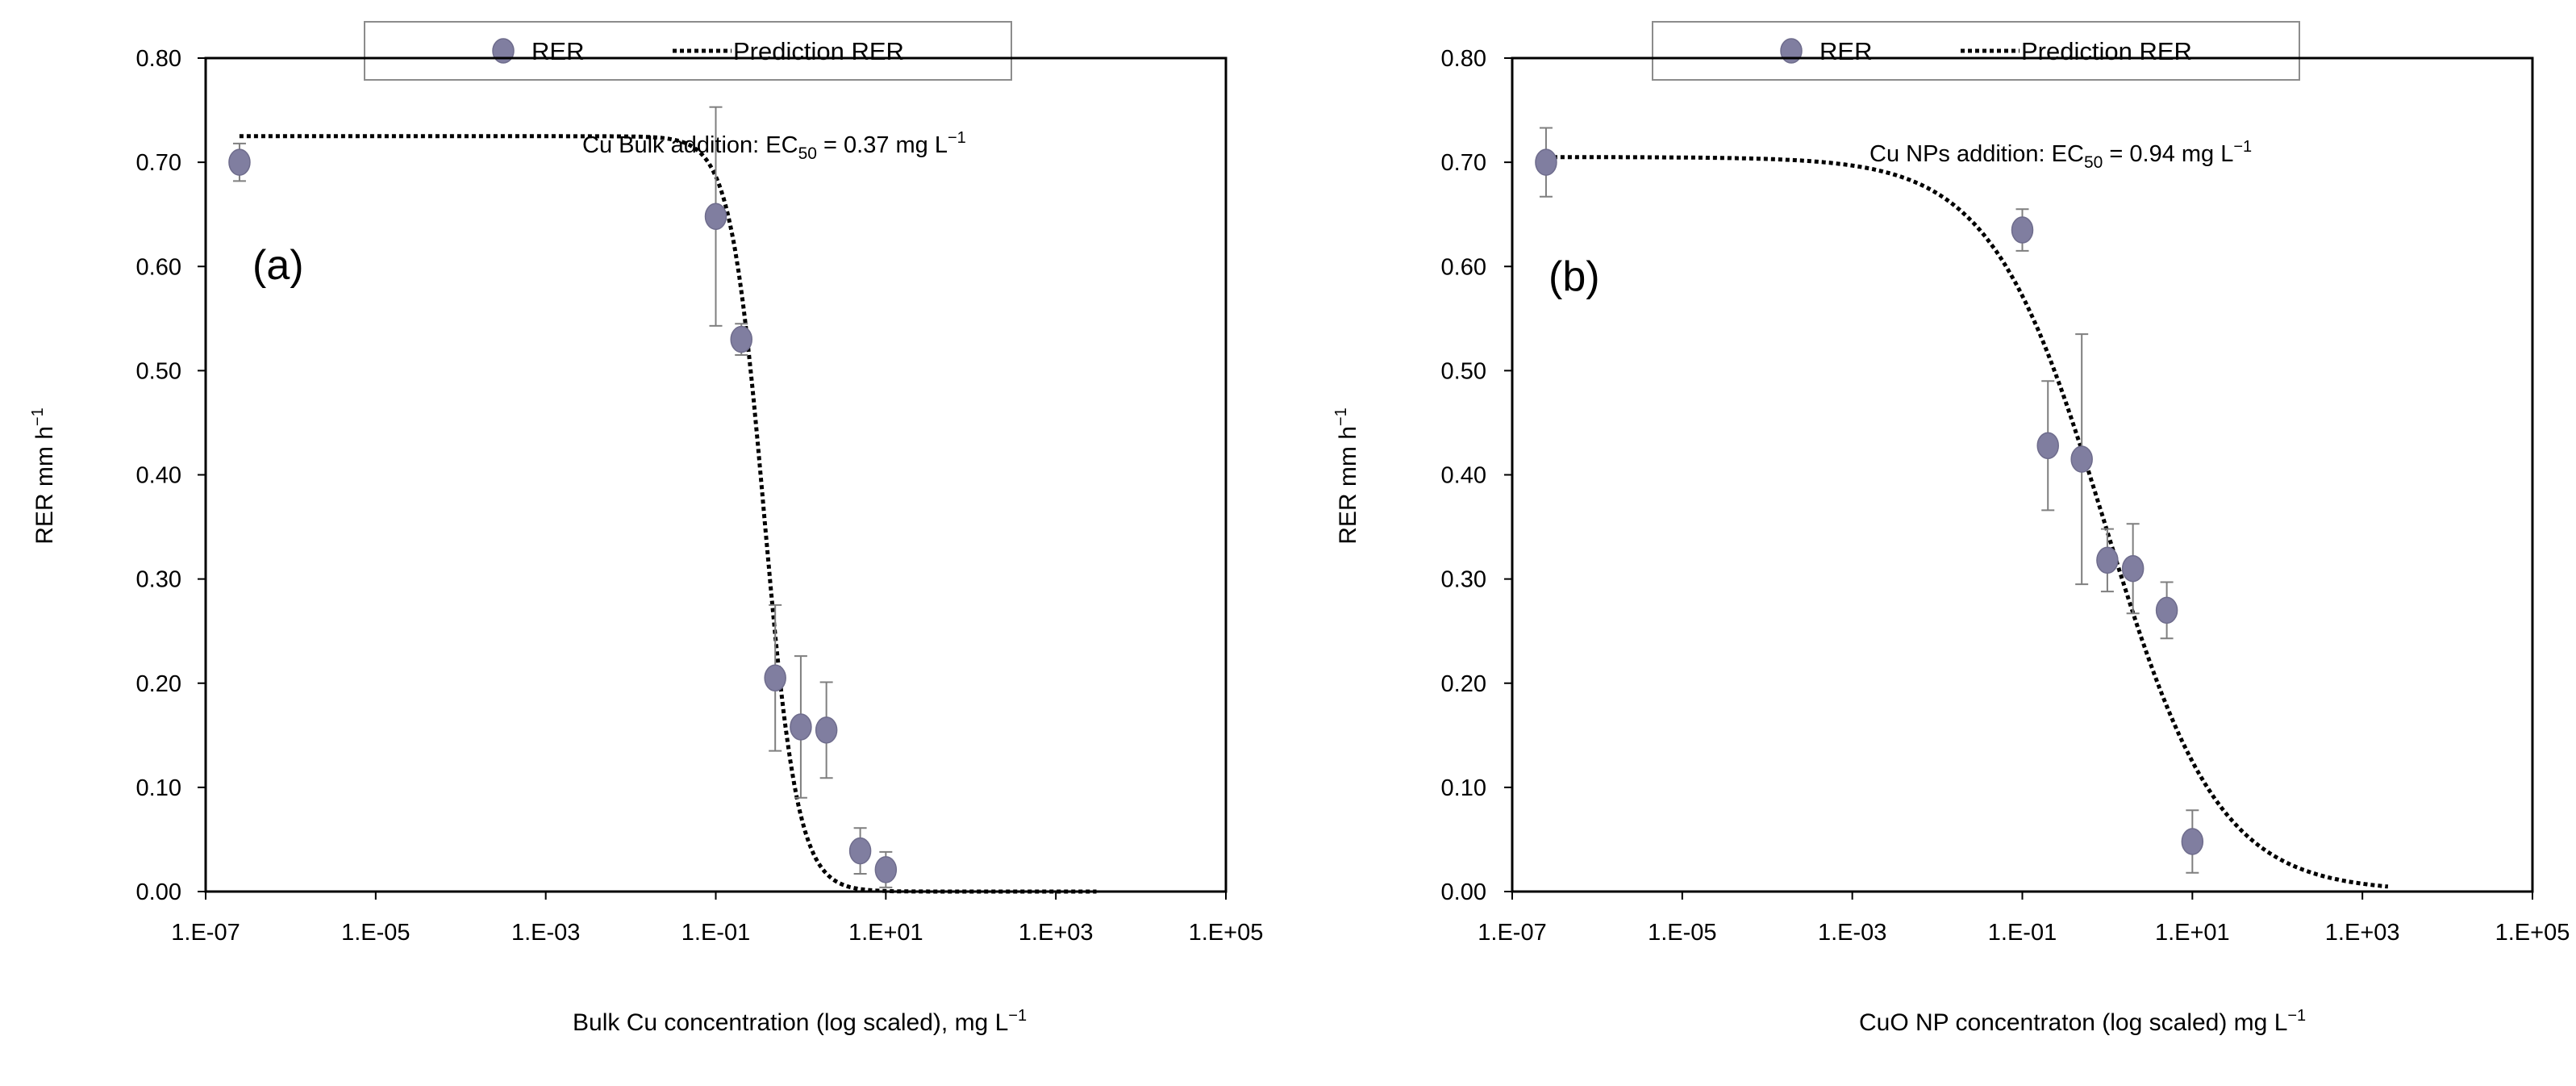 Image resolution: width=2576 pixels, height=1086 pixels. Describe the element at coordinates (1574, 276) in the screenshot. I see `panel-label: (b)` at that location.